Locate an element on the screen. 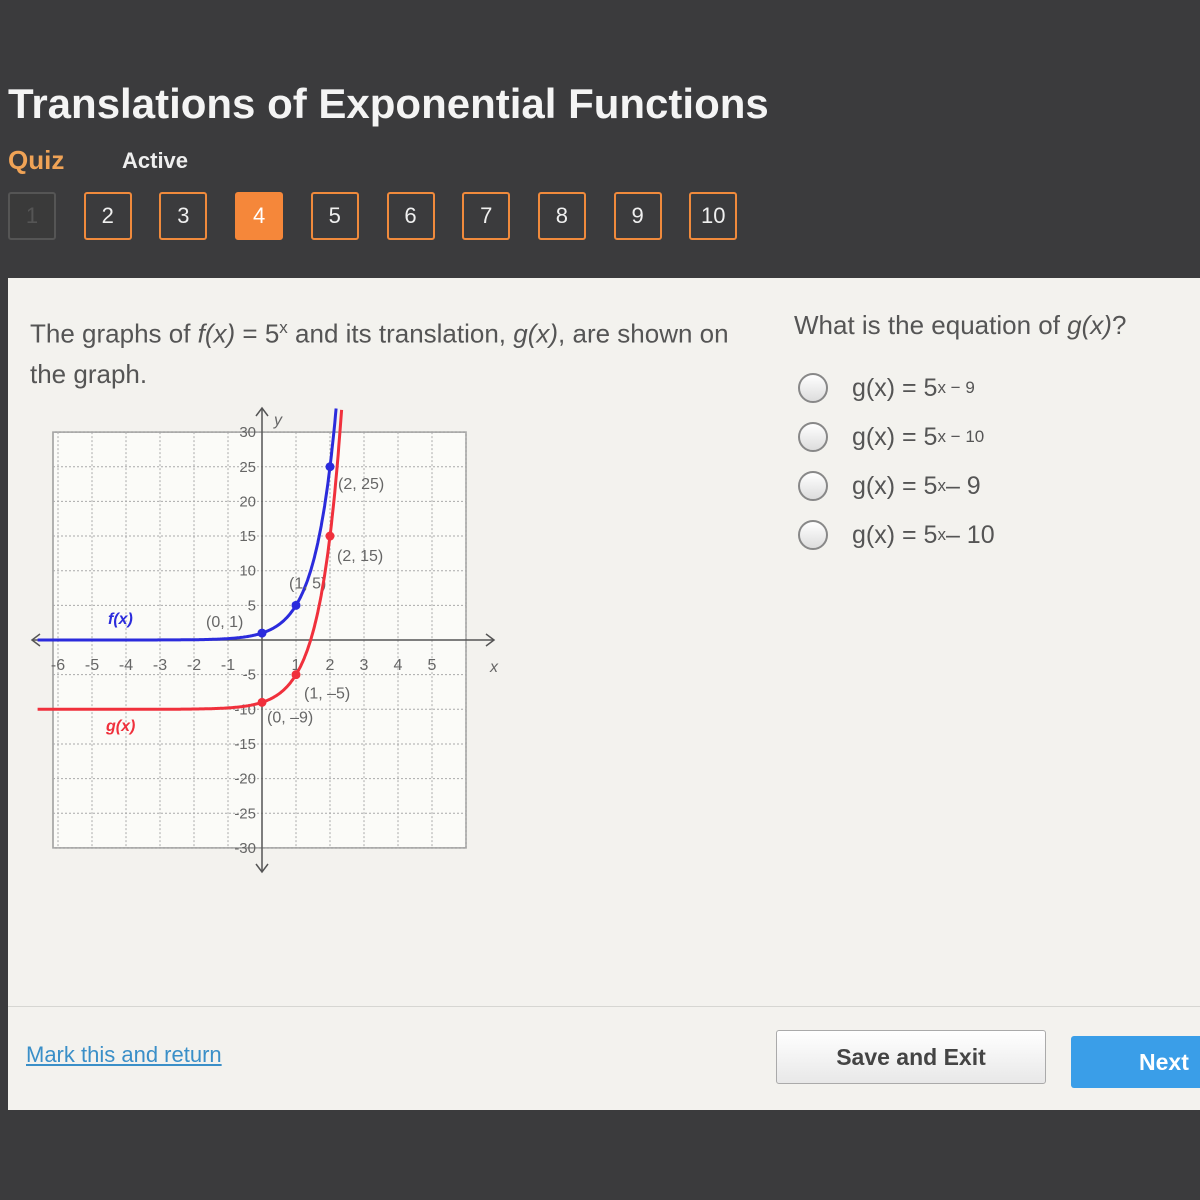 The image size is (1200, 1200). question-ask: What is the equation of g(x)? is located at coordinates (960, 325).